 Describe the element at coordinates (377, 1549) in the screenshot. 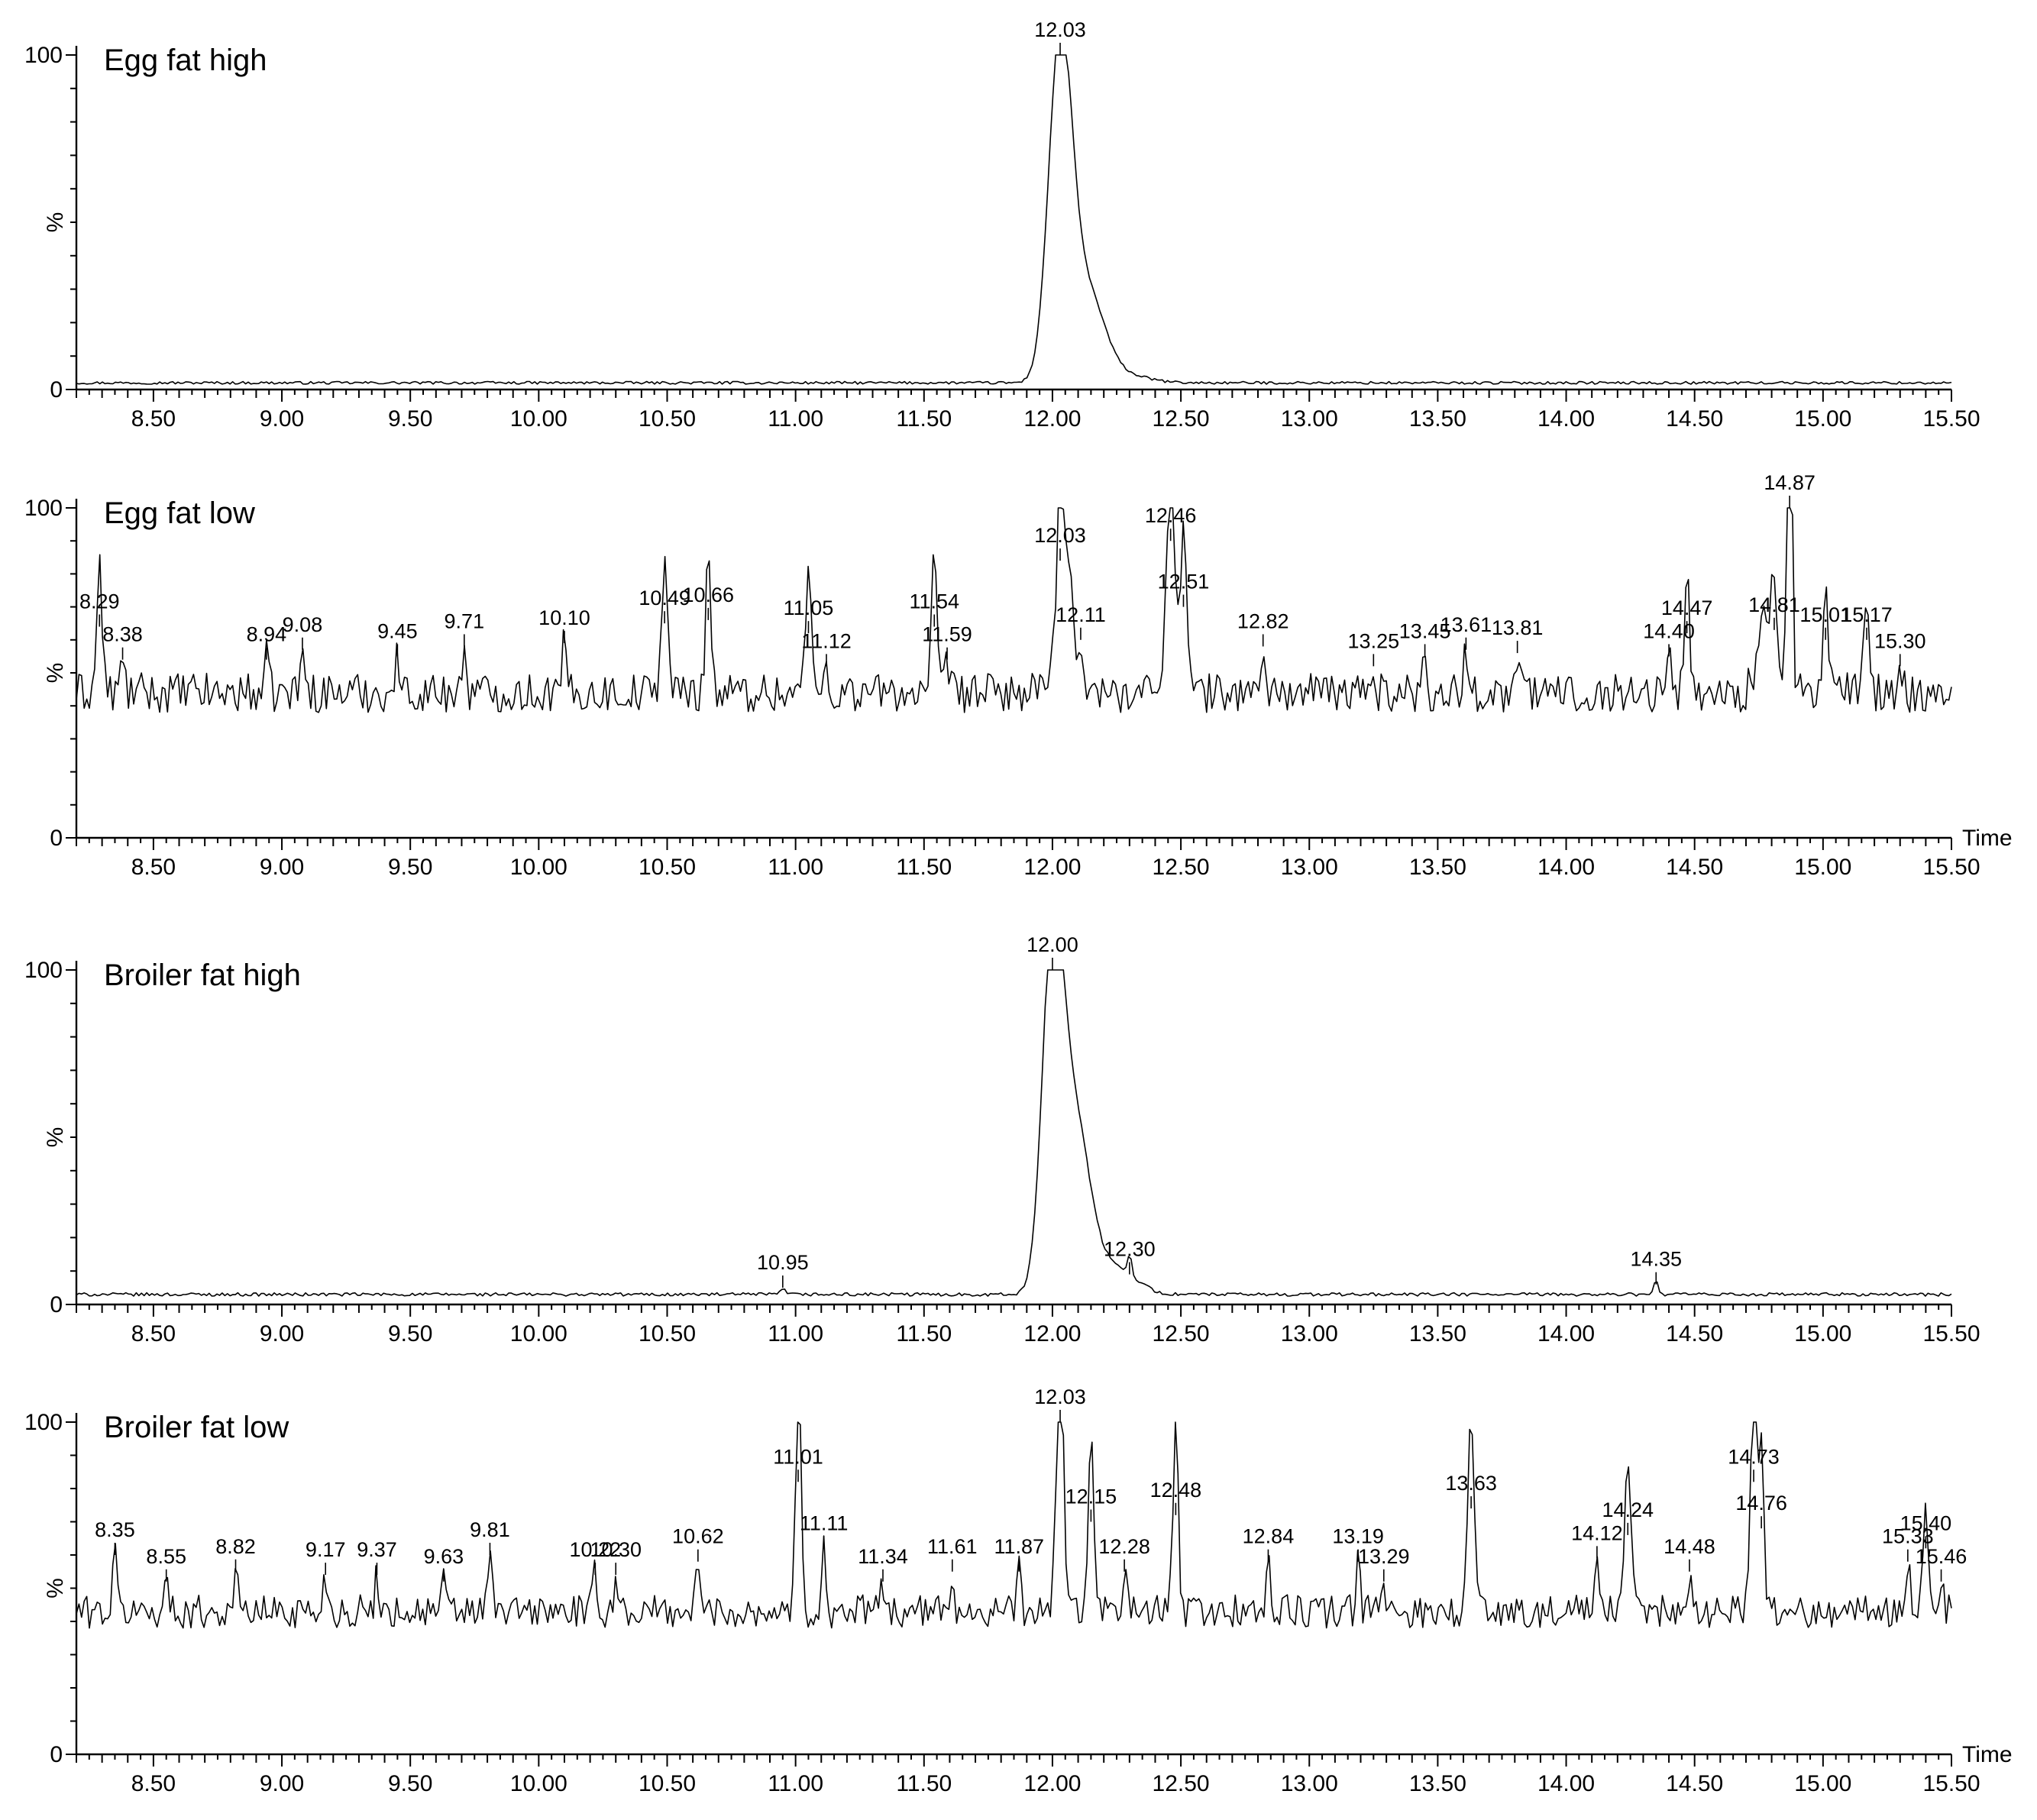

I see `peak-label: 9.37` at that location.